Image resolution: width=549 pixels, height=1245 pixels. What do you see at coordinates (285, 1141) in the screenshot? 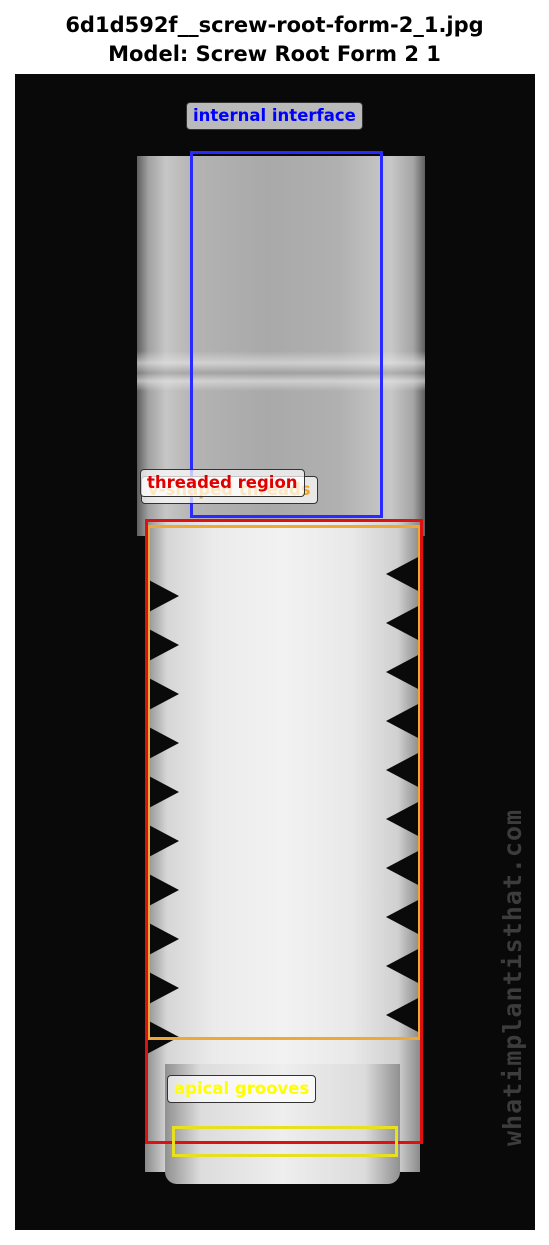
I see `bbox-apical-grooves` at bounding box center [285, 1141].